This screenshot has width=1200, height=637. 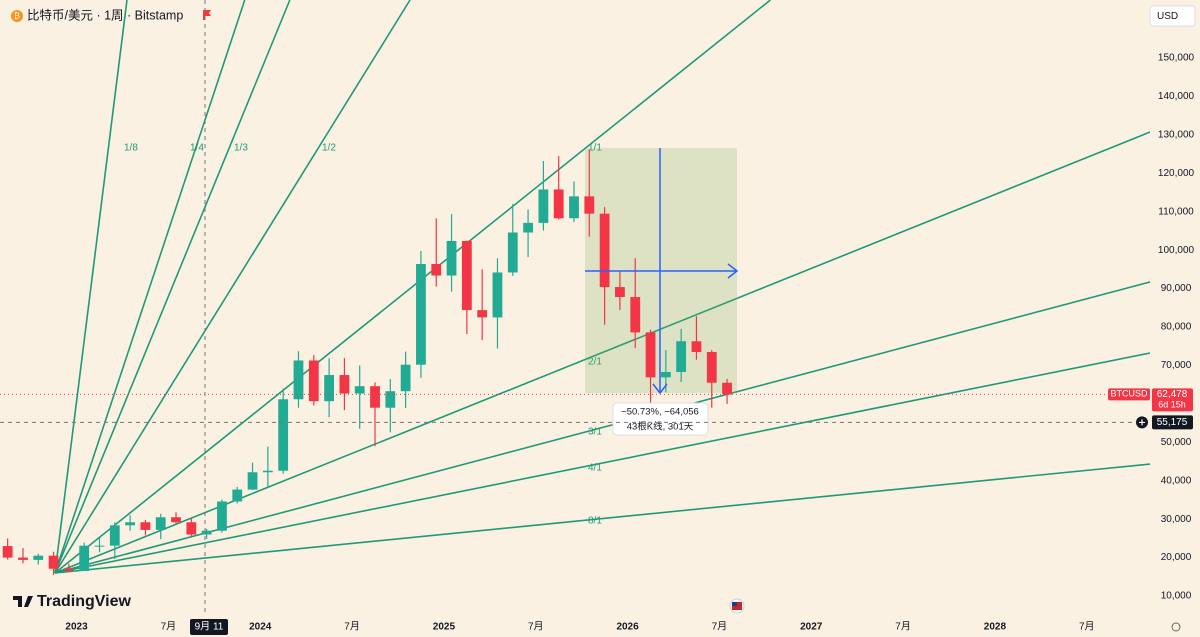 I want to click on crosshair-x-tag, so click(x=209, y=627).